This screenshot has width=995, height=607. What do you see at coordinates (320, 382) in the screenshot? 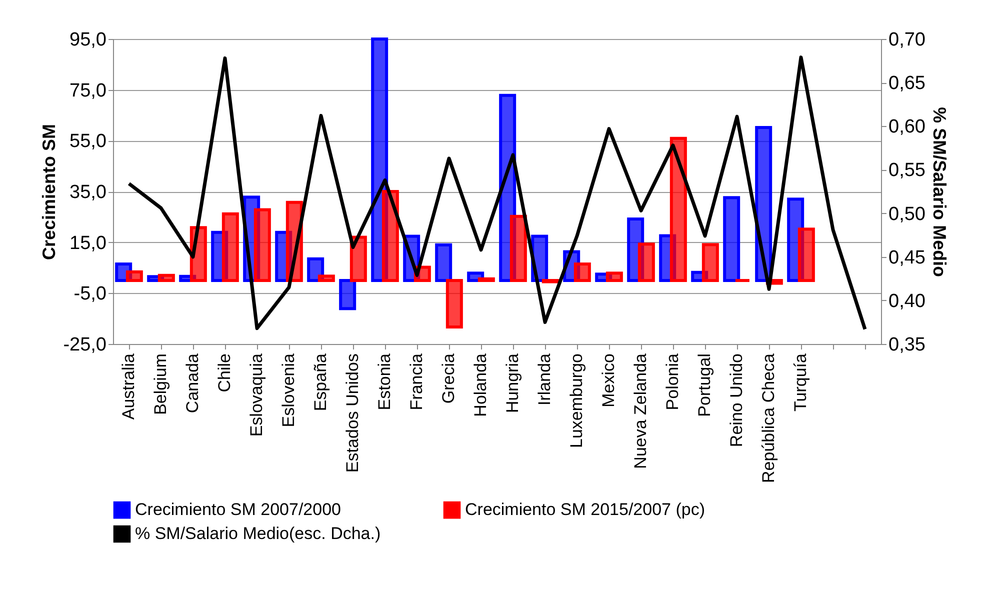
I see `x-tick-label: España` at bounding box center [320, 382].